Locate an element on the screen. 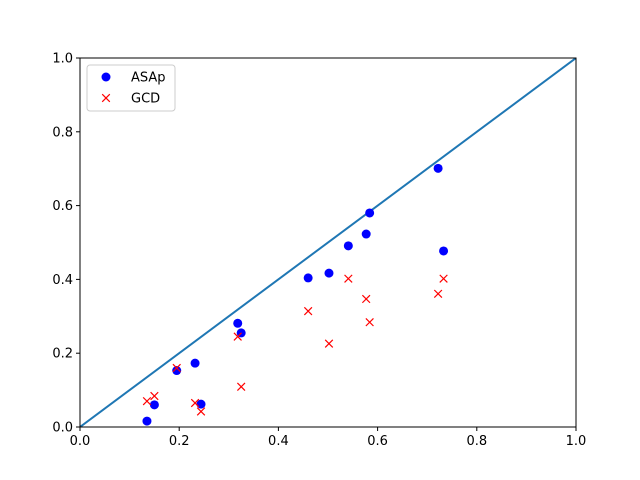 This screenshot has height=480, width=640. x-tick-label: 0.4 is located at coordinates (278, 441).